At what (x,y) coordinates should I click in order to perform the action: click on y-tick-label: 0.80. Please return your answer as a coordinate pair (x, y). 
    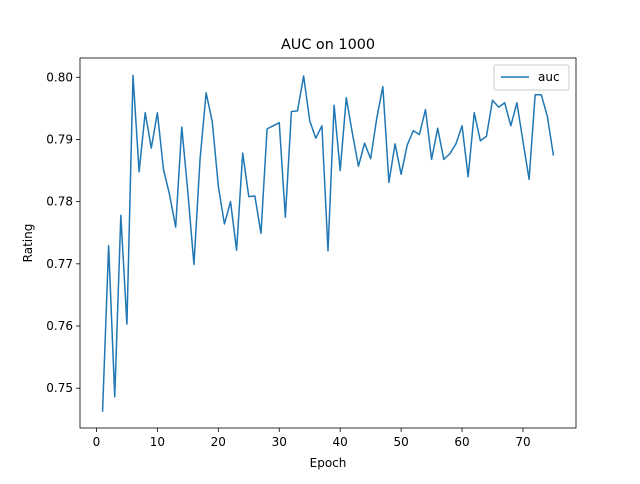
    Looking at the image, I should click on (59, 77).